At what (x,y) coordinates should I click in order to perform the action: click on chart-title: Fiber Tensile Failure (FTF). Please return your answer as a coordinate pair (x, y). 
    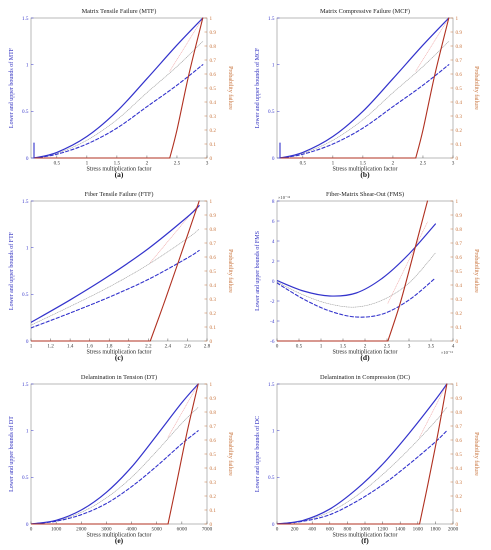
    Looking at the image, I should click on (119, 194).